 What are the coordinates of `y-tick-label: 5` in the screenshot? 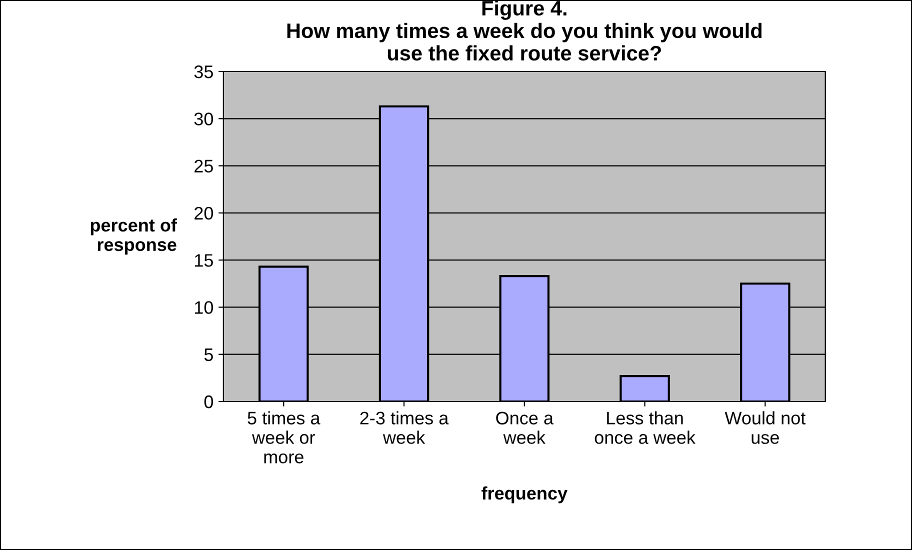 It's located at (208, 355).